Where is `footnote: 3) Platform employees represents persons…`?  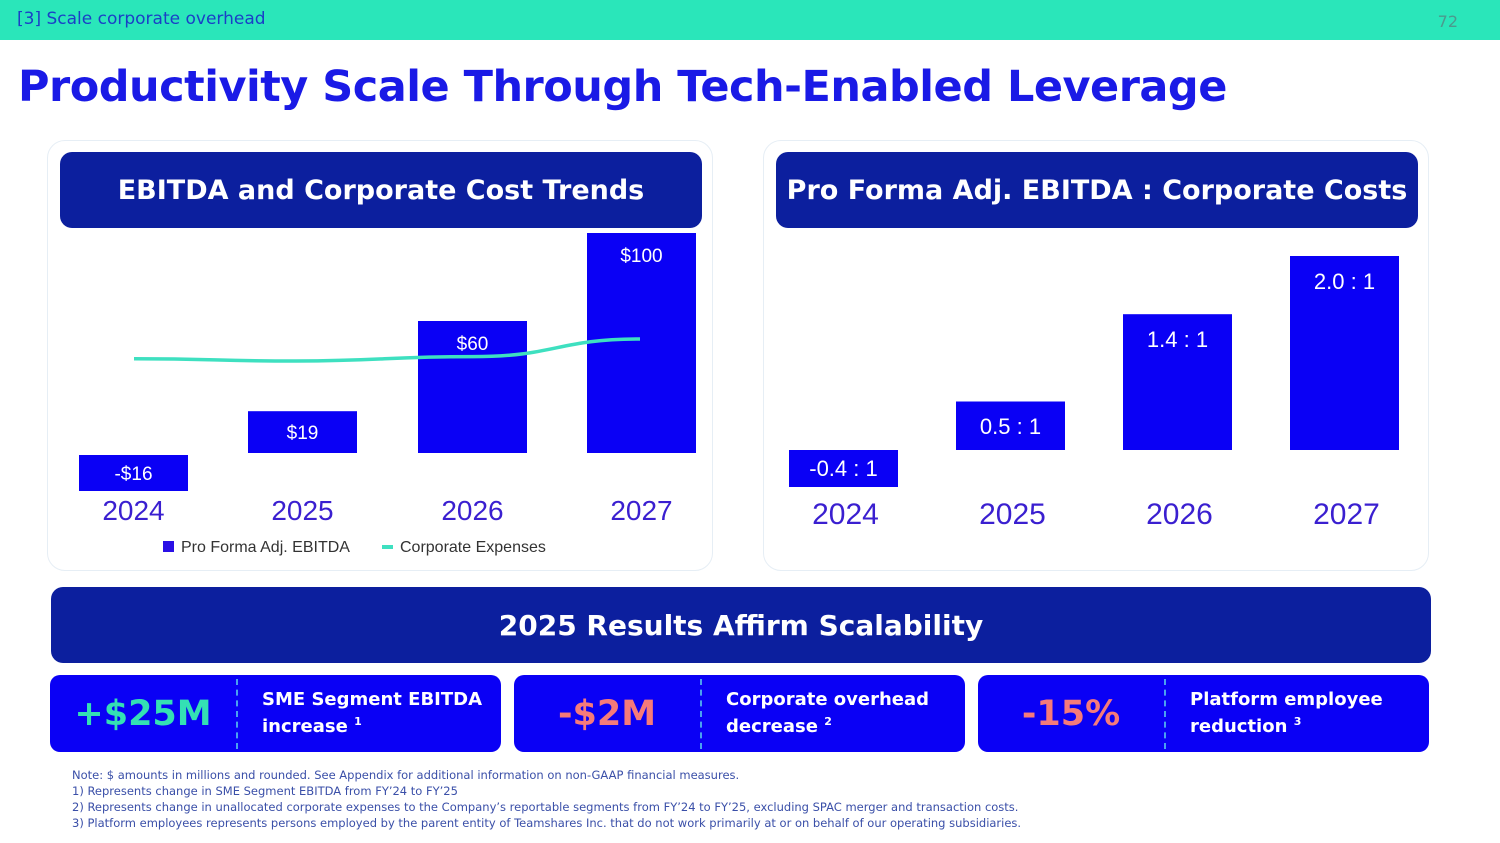
footnote: 3) Platform employees represents persons… is located at coordinates (547, 823).